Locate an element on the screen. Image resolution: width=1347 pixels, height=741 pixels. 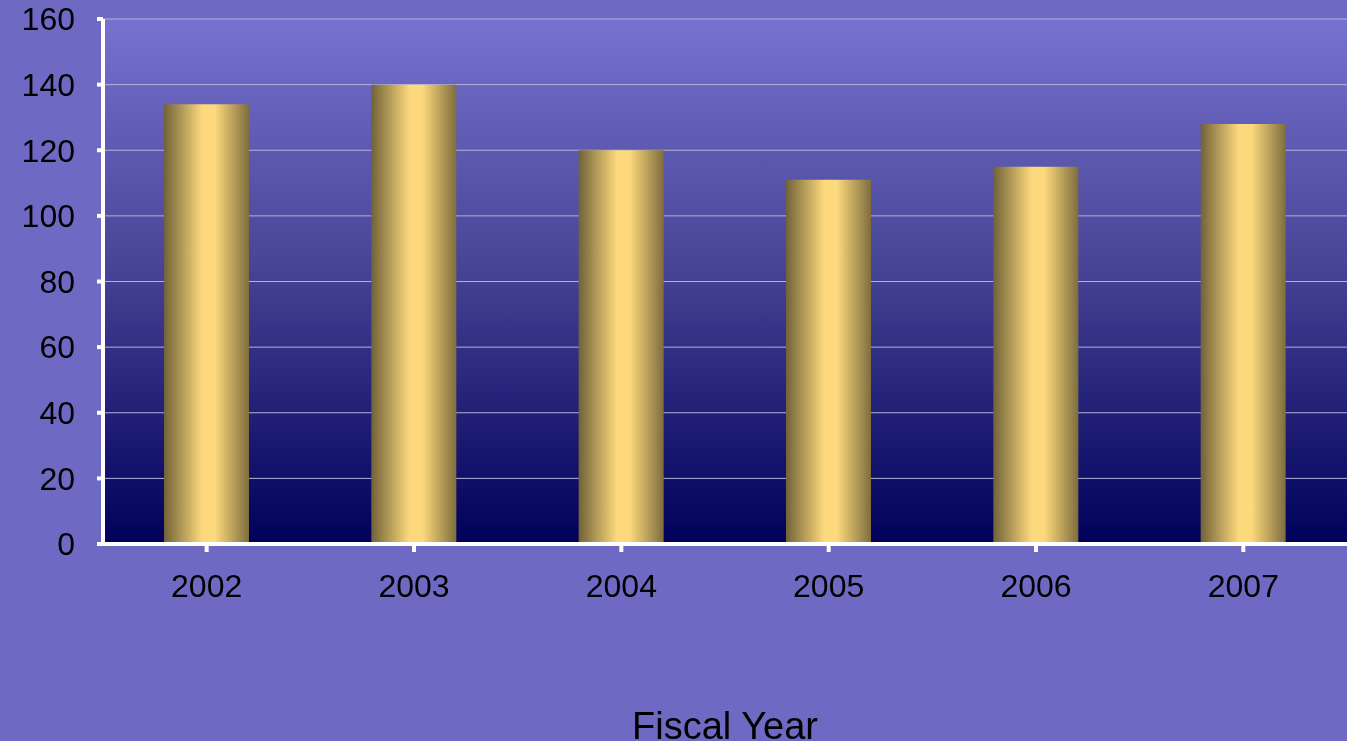
y-tick-label: 20 is located at coordinates (57, 478).